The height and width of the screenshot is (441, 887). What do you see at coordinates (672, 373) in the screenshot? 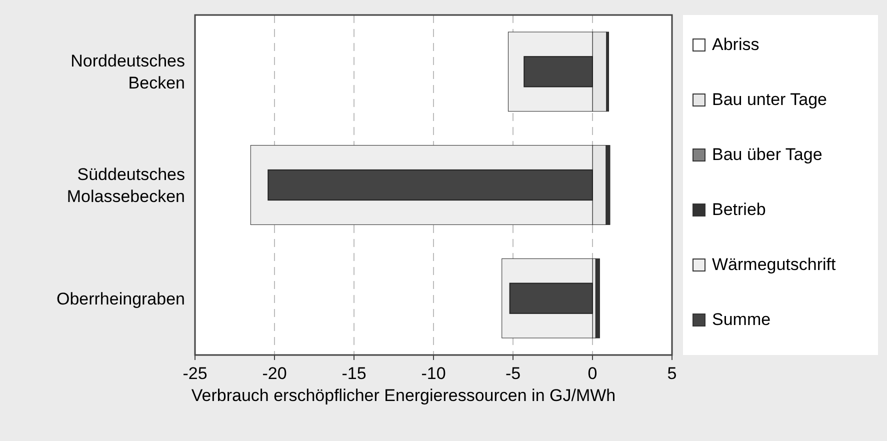
I see `x-tick-label: 5` at bounding box center [672, 373].